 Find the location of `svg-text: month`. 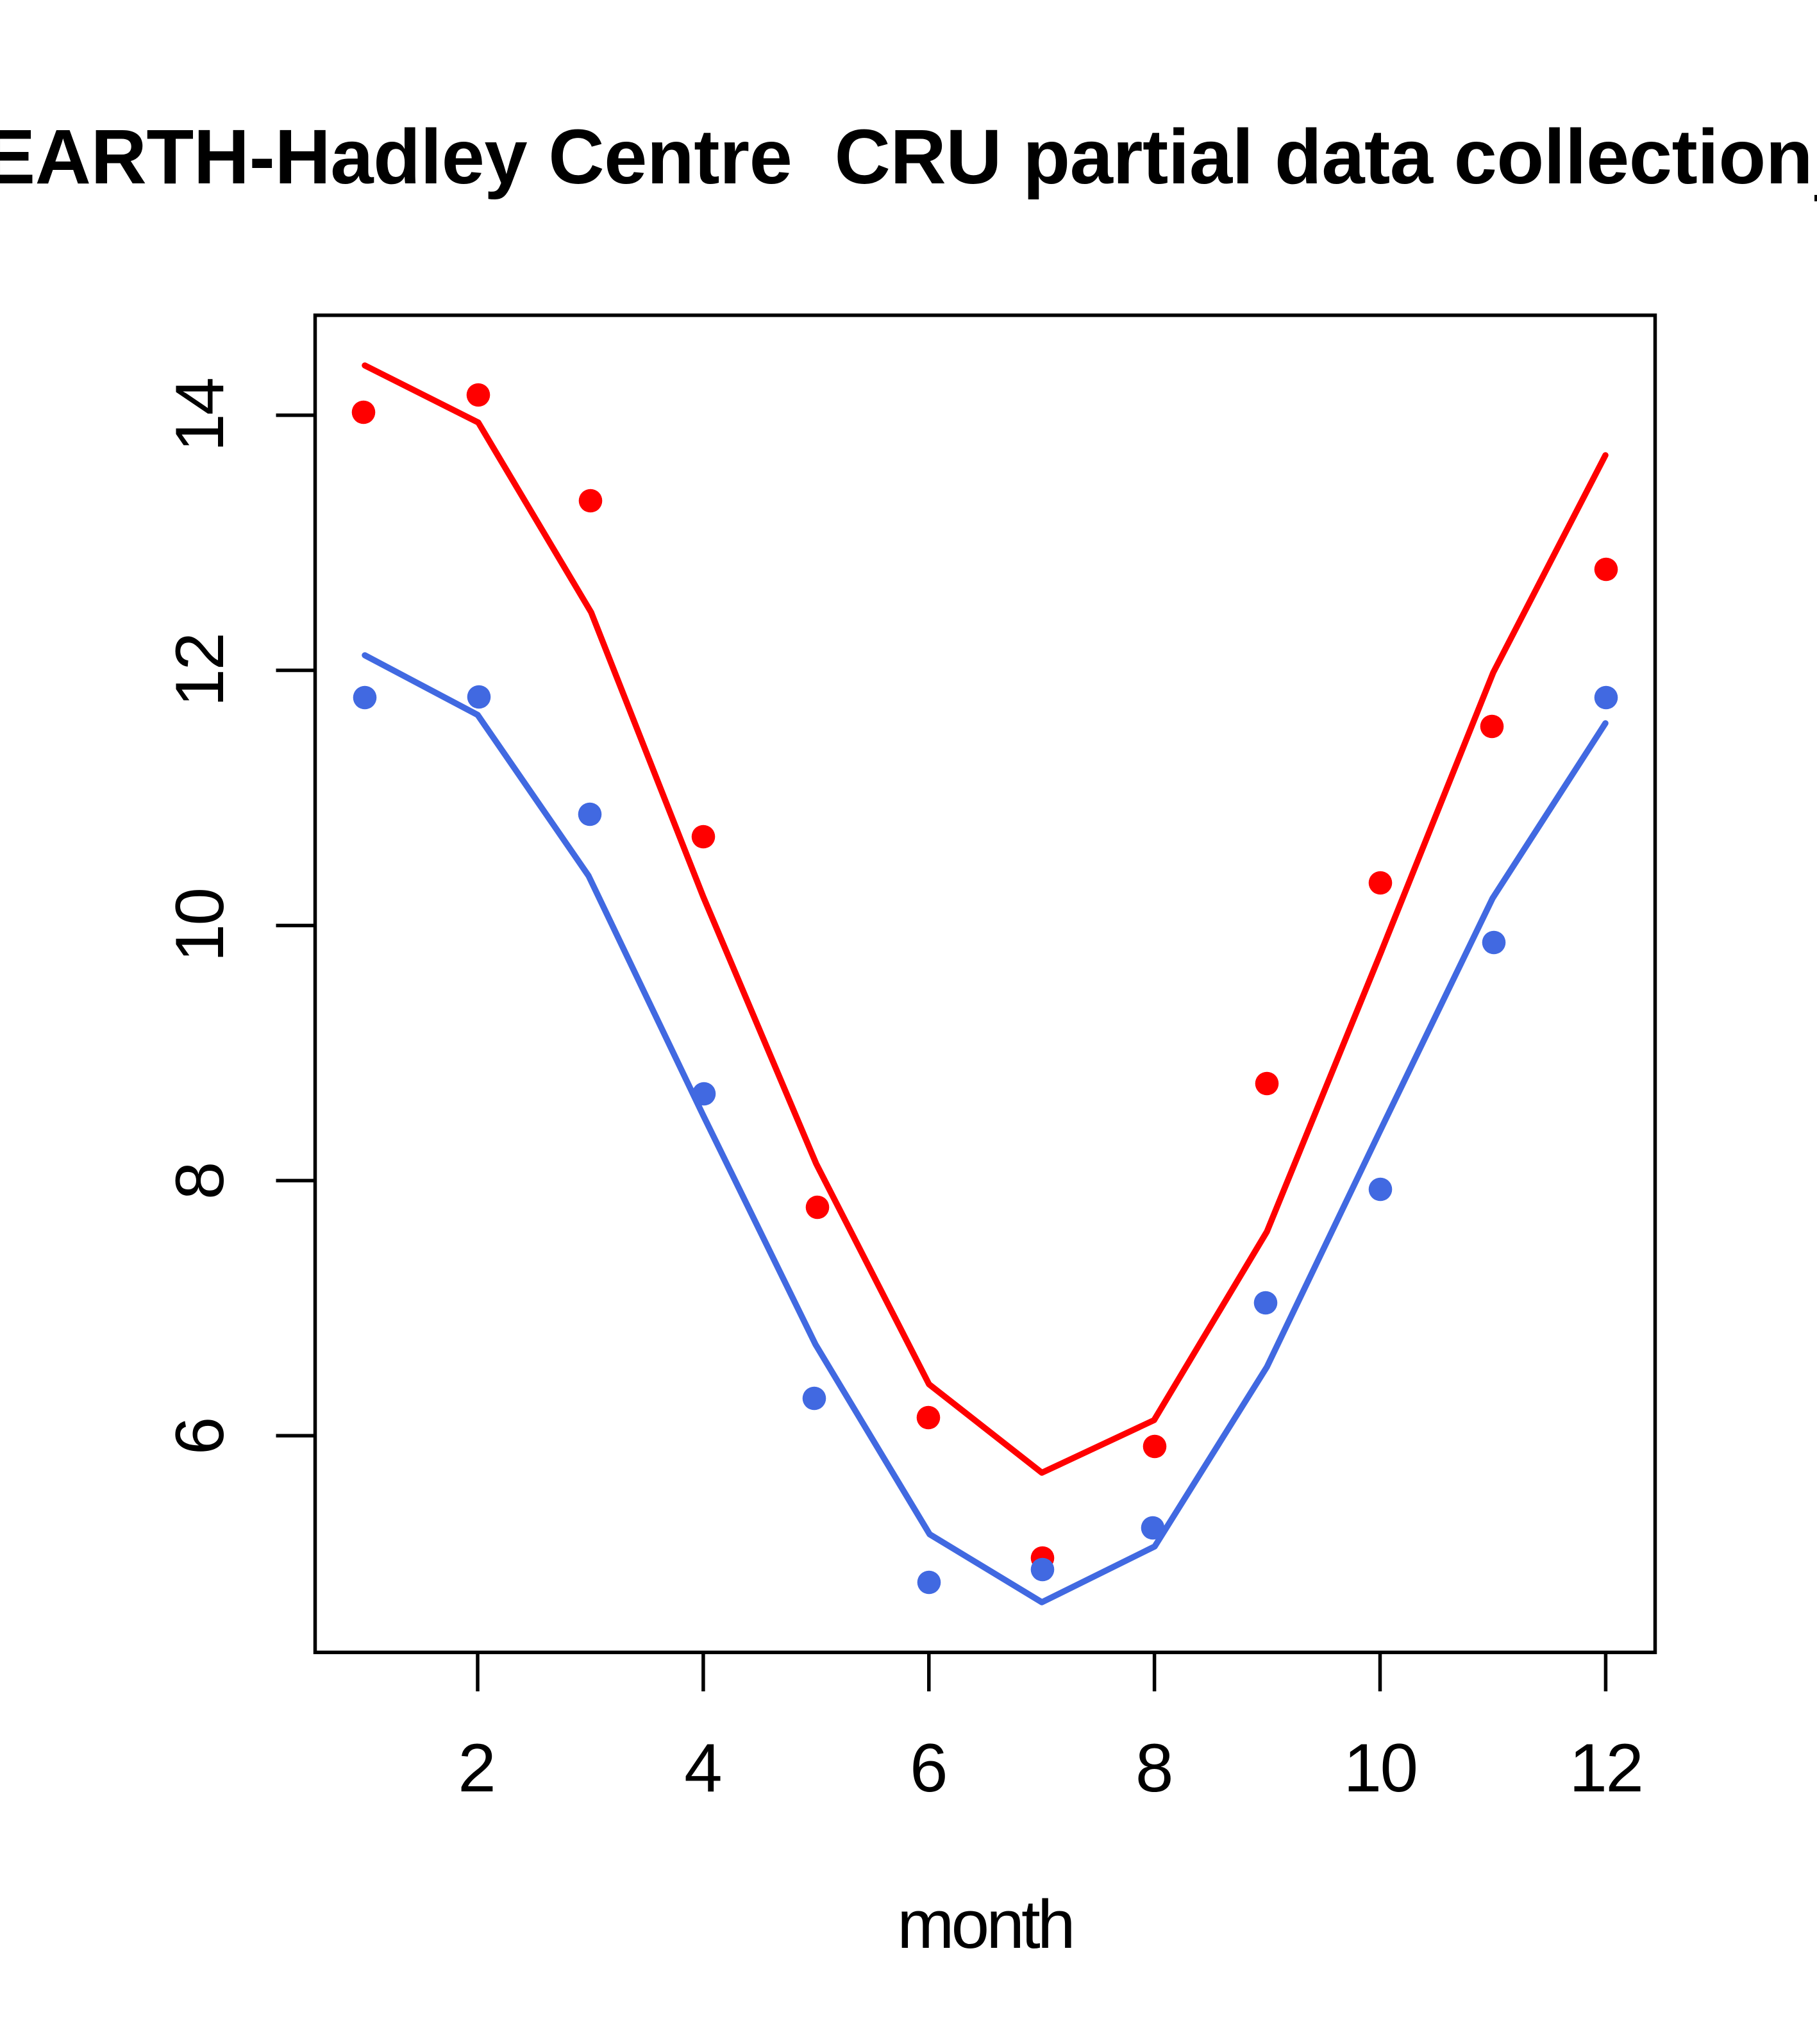

svg-text: month is located at coordinates (984, 1924).